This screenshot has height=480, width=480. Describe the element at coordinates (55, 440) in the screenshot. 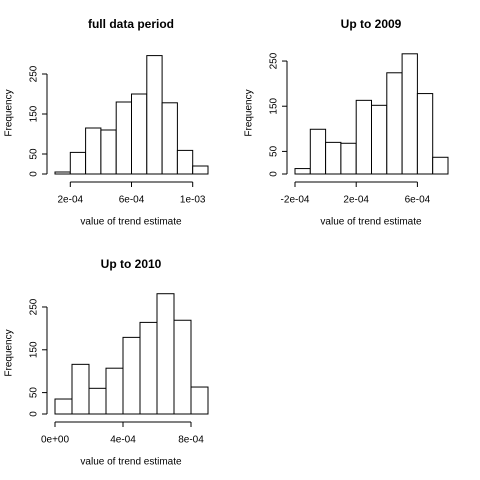

I see `x-tick-label: 0e+00` at that location.